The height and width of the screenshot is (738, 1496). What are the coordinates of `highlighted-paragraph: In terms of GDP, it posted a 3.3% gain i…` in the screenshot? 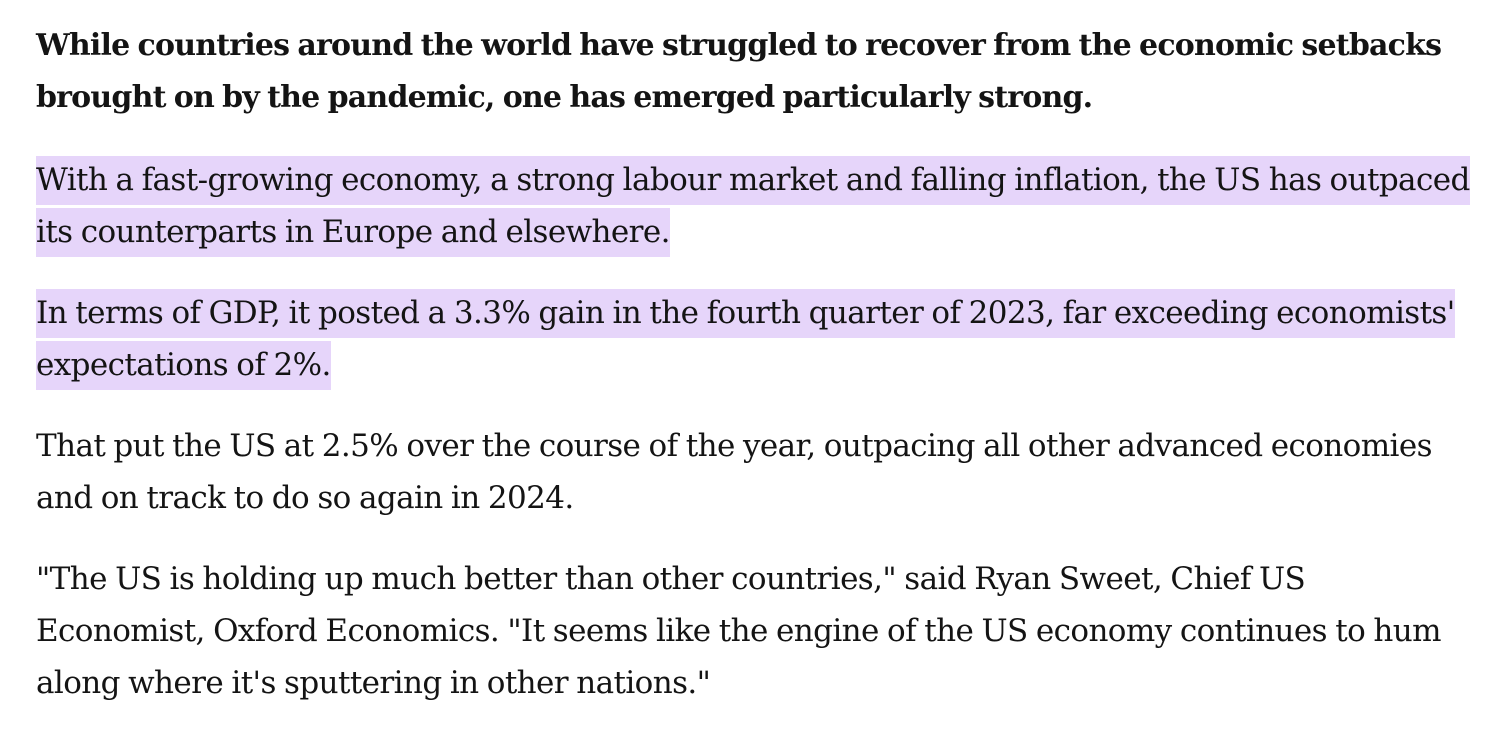 It's located at (756, 339).